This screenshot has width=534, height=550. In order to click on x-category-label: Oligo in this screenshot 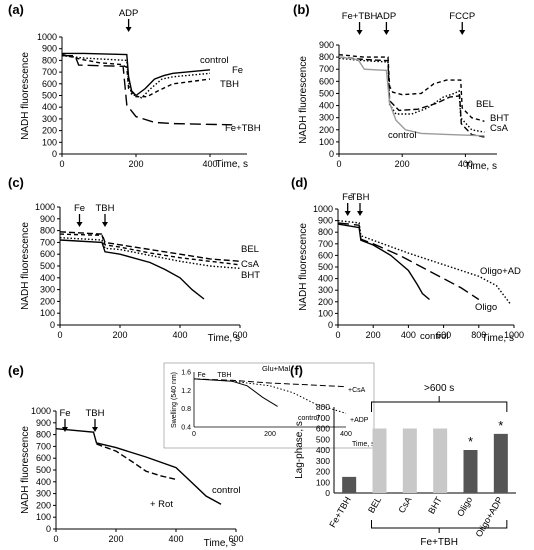, I will do `click(464, 506)`.